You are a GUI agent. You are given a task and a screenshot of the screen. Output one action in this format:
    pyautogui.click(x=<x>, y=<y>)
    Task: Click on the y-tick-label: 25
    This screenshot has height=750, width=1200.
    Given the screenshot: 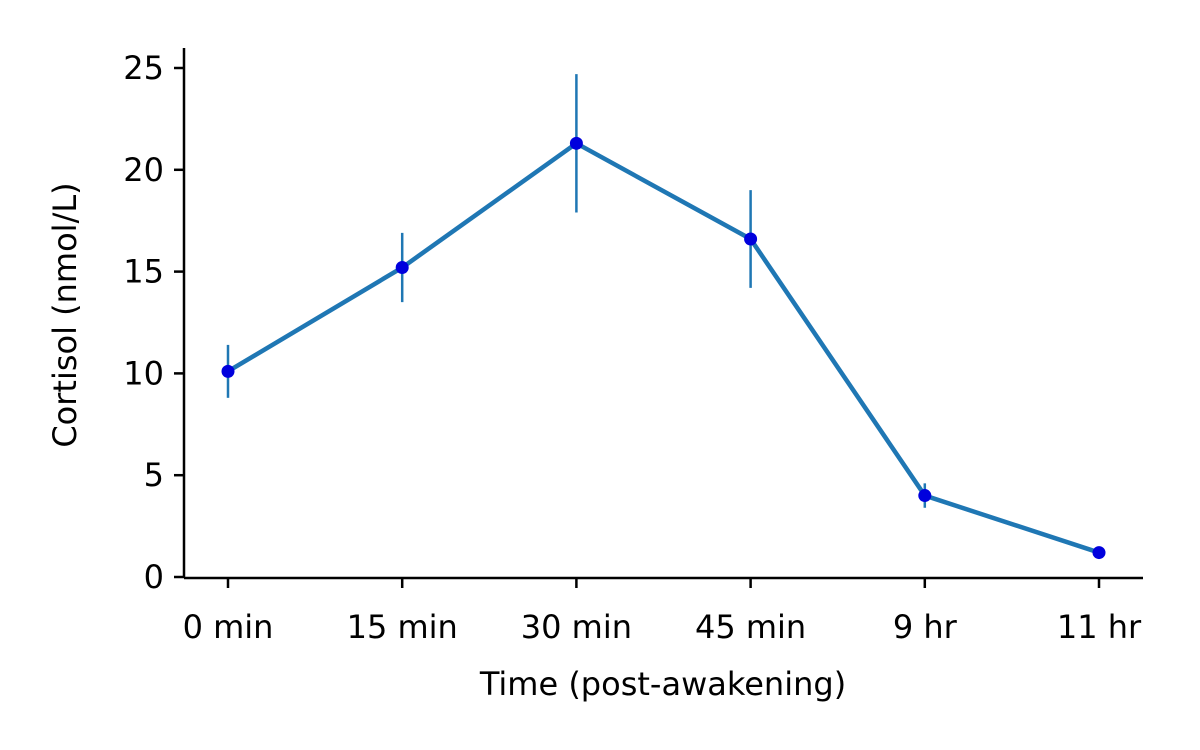 What is the action you would take?
    pyautogui.click(x=143, y=68)
    